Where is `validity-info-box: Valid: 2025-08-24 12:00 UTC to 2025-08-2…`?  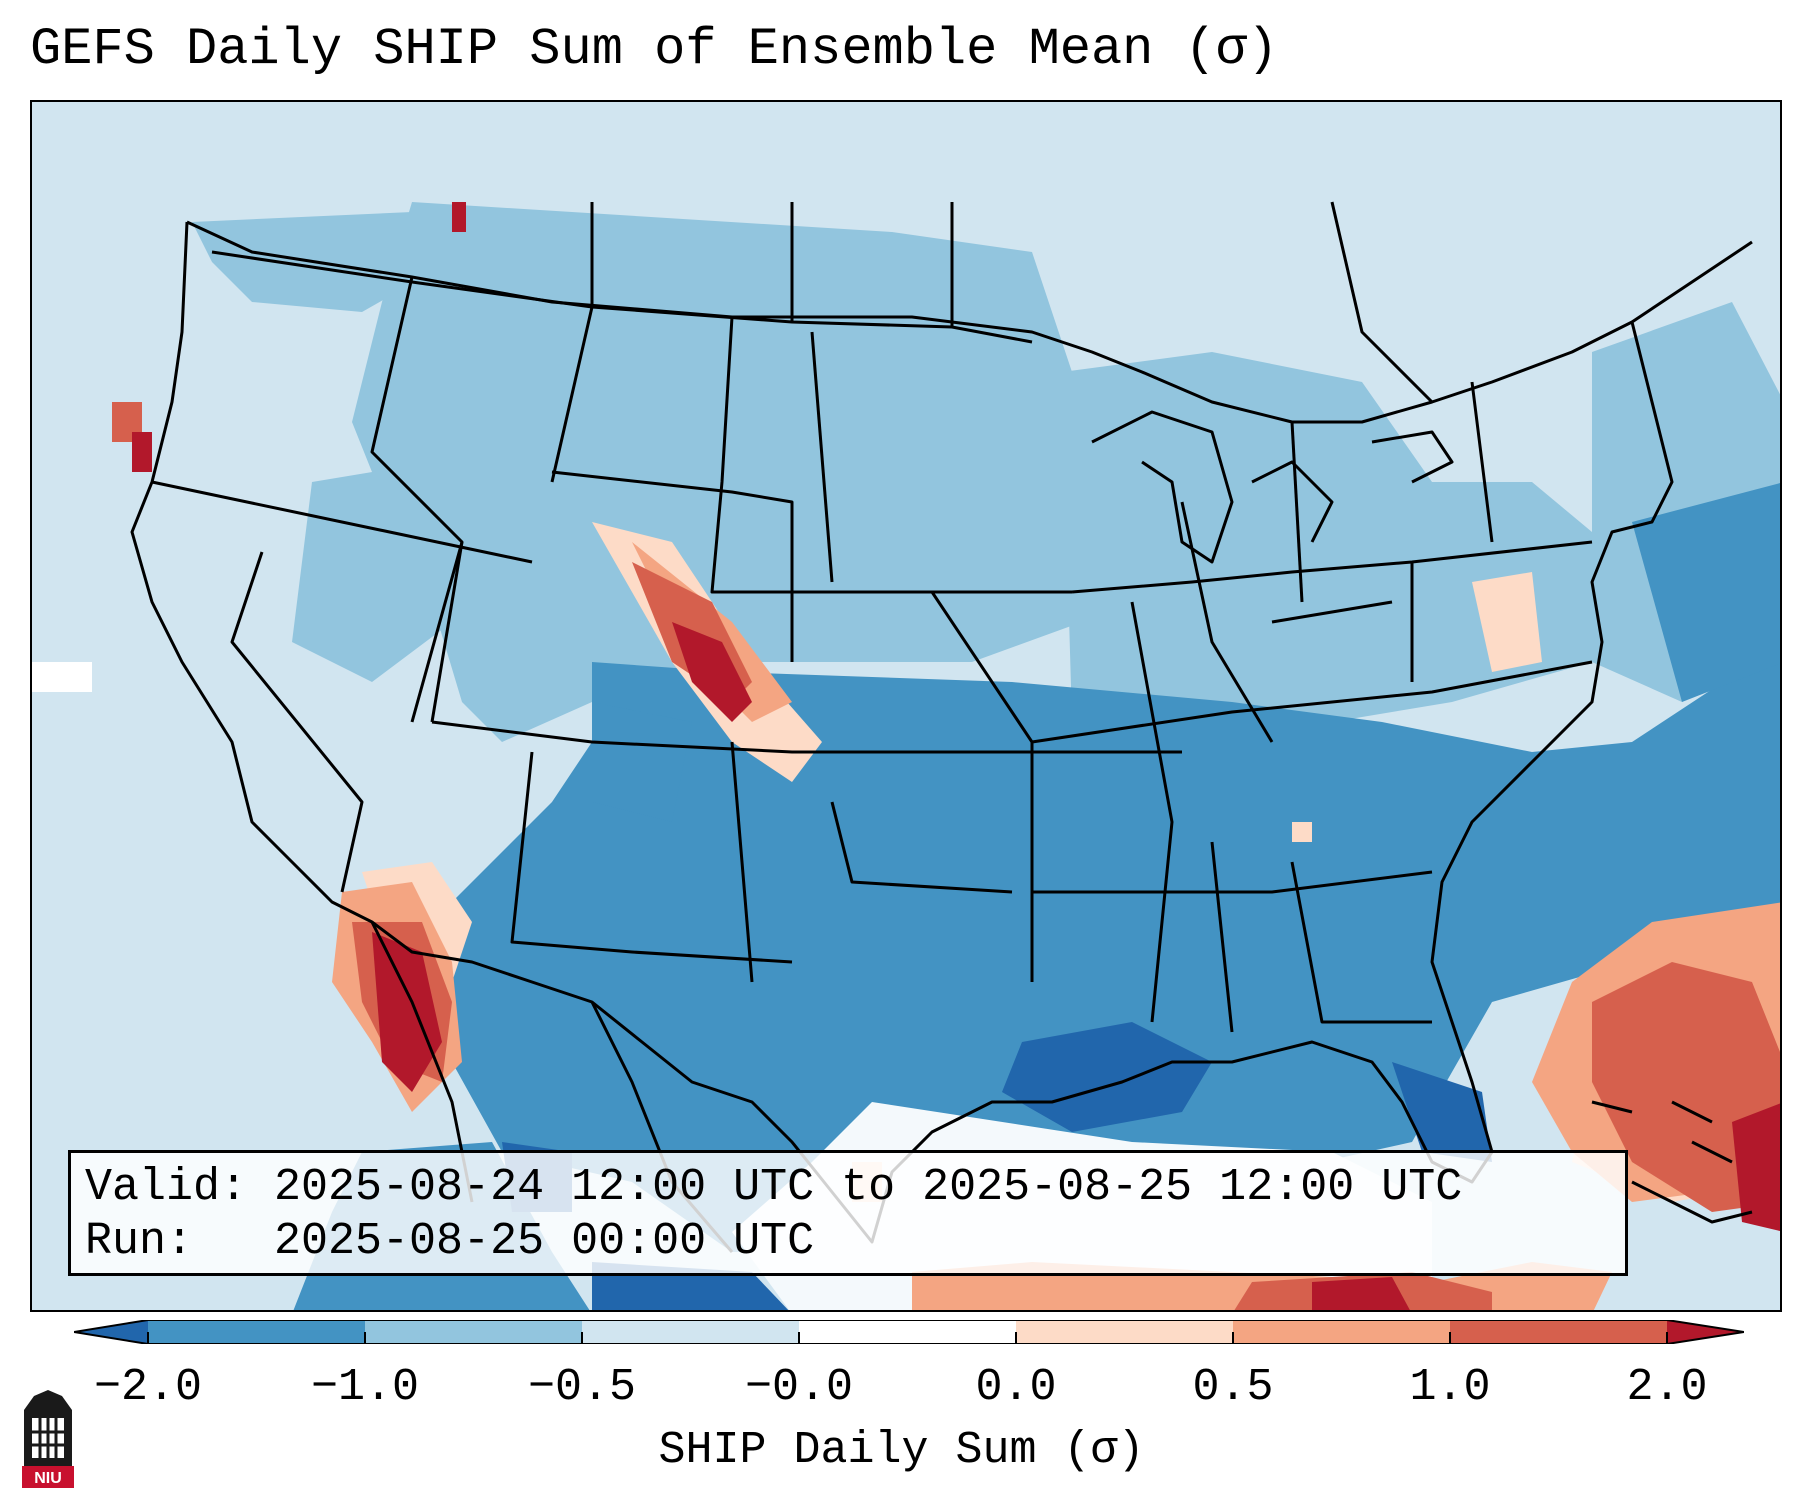 validity-info-box: Valid: 2025-08-24 12:00 UTC to 2025-08-2… is located at coordinates (848, 1213).